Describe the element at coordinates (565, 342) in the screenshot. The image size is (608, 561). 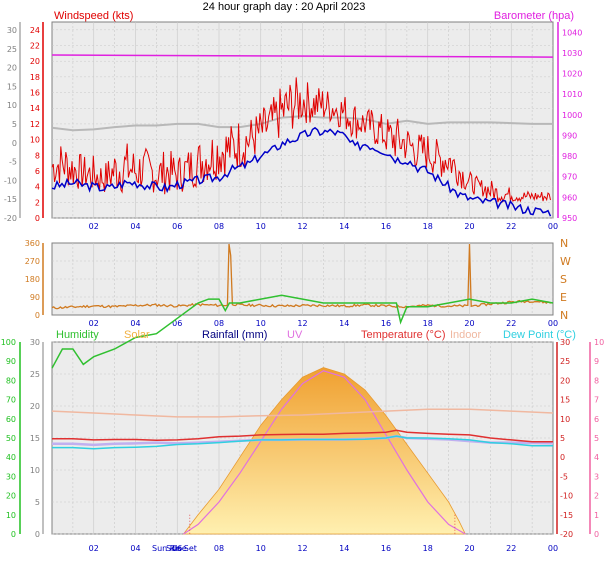
I see `temp-tick-30: 30` at that location.